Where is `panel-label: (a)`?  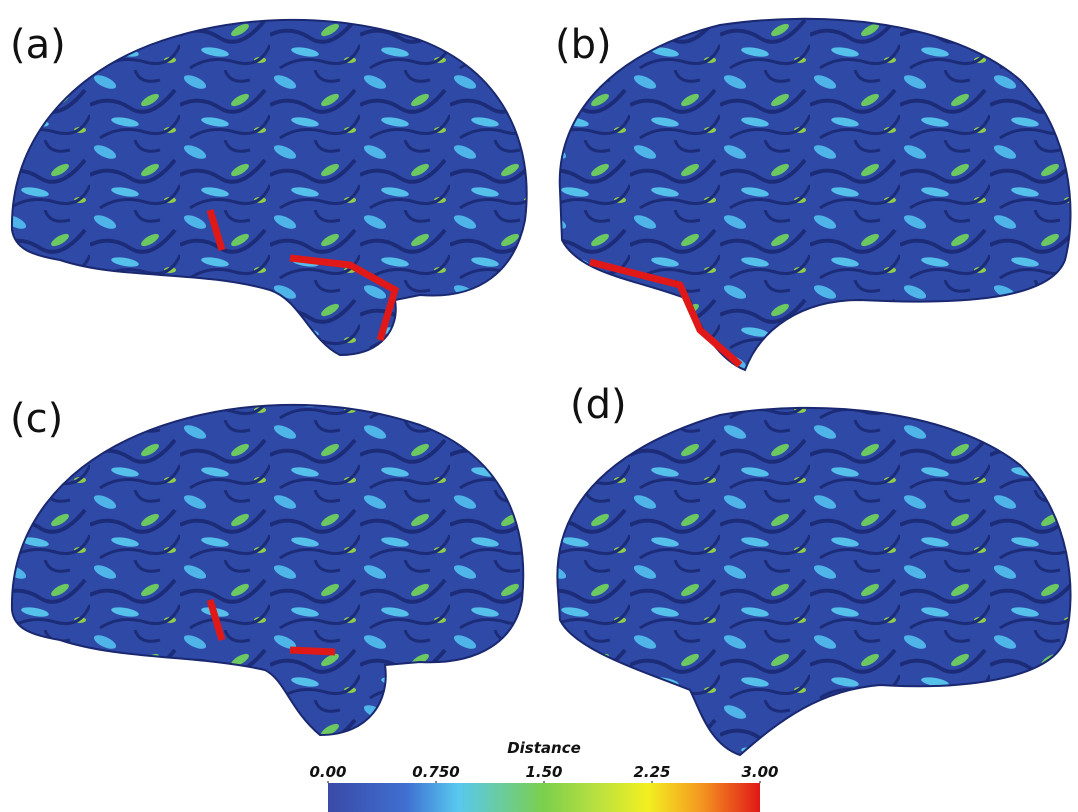 panel-label: (a) is located at coordinates (38, 45).